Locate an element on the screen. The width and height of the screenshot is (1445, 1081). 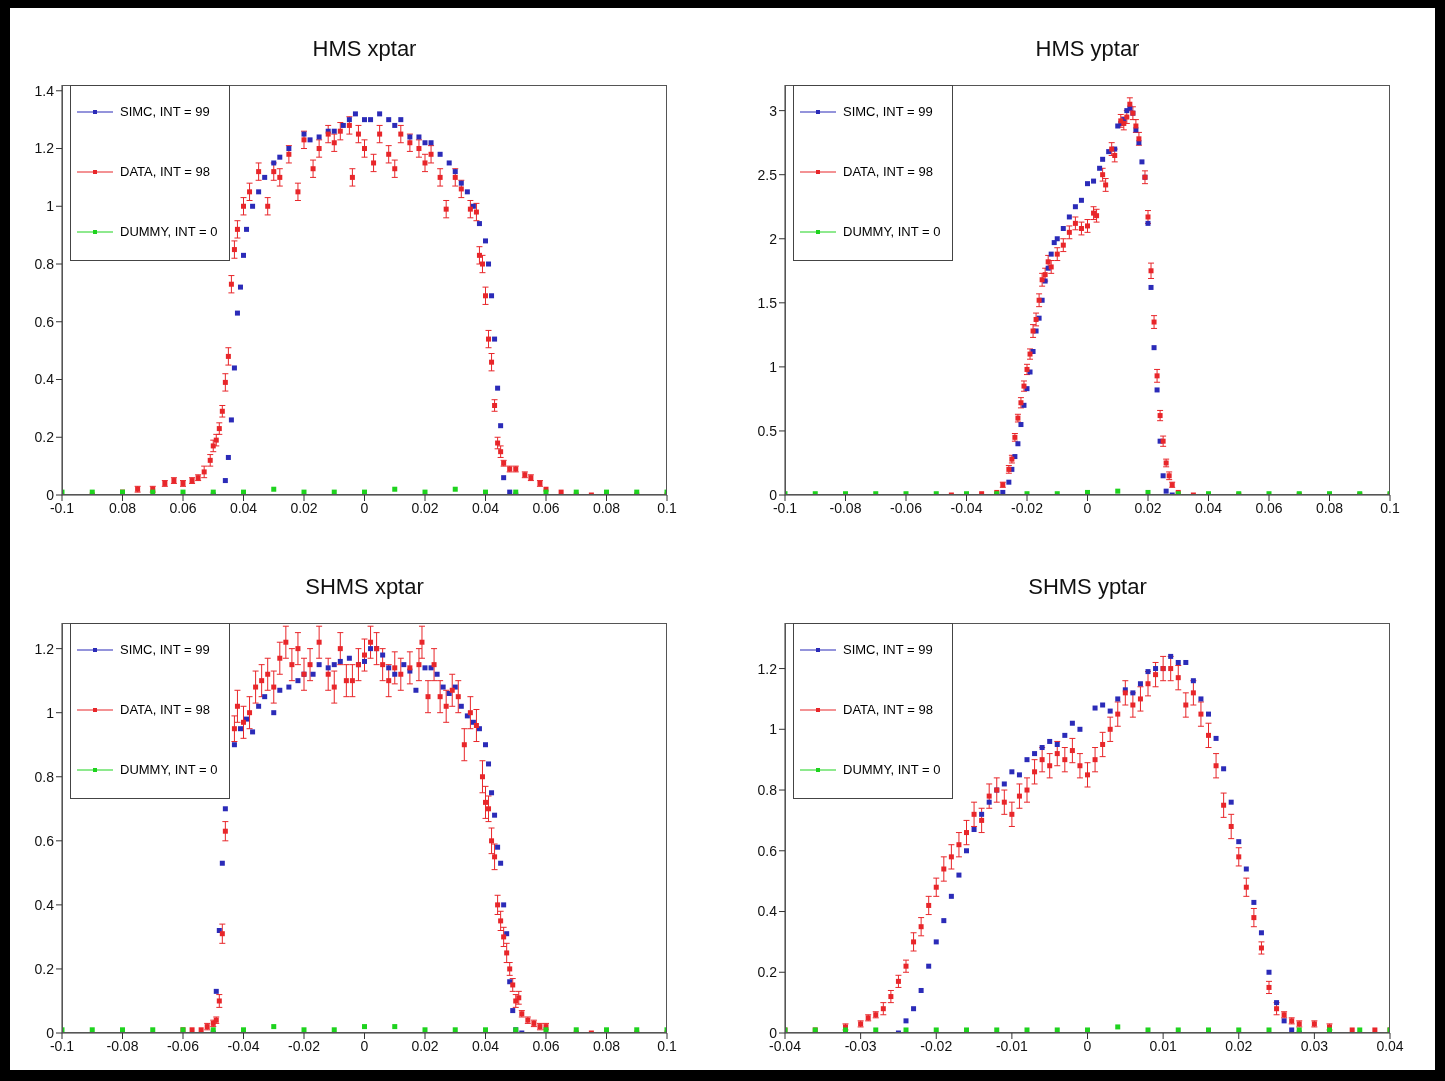
y-tick-label: 1.4 is located at coordinates (44, 90).